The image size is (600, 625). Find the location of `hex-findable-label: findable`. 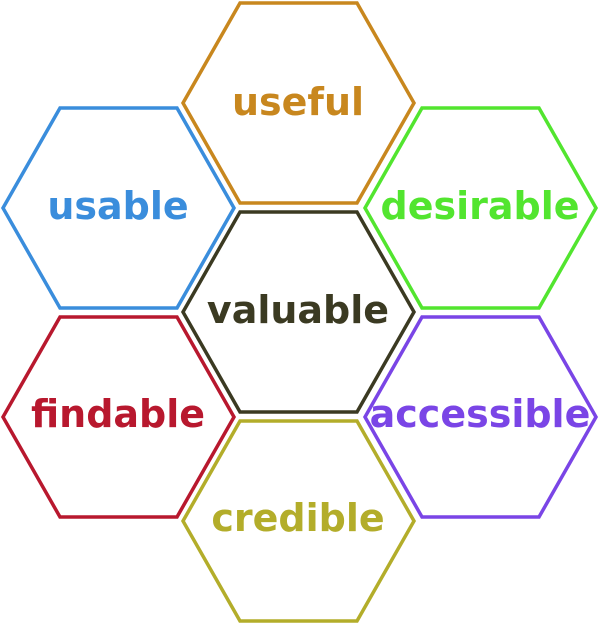

hex-findable-label: findable is located at coordinates (118, 414).